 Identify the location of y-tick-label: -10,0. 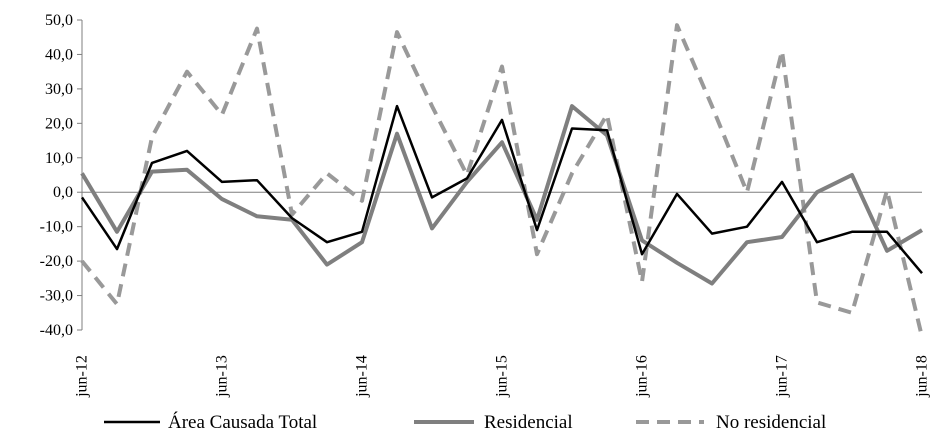
(56, 227).